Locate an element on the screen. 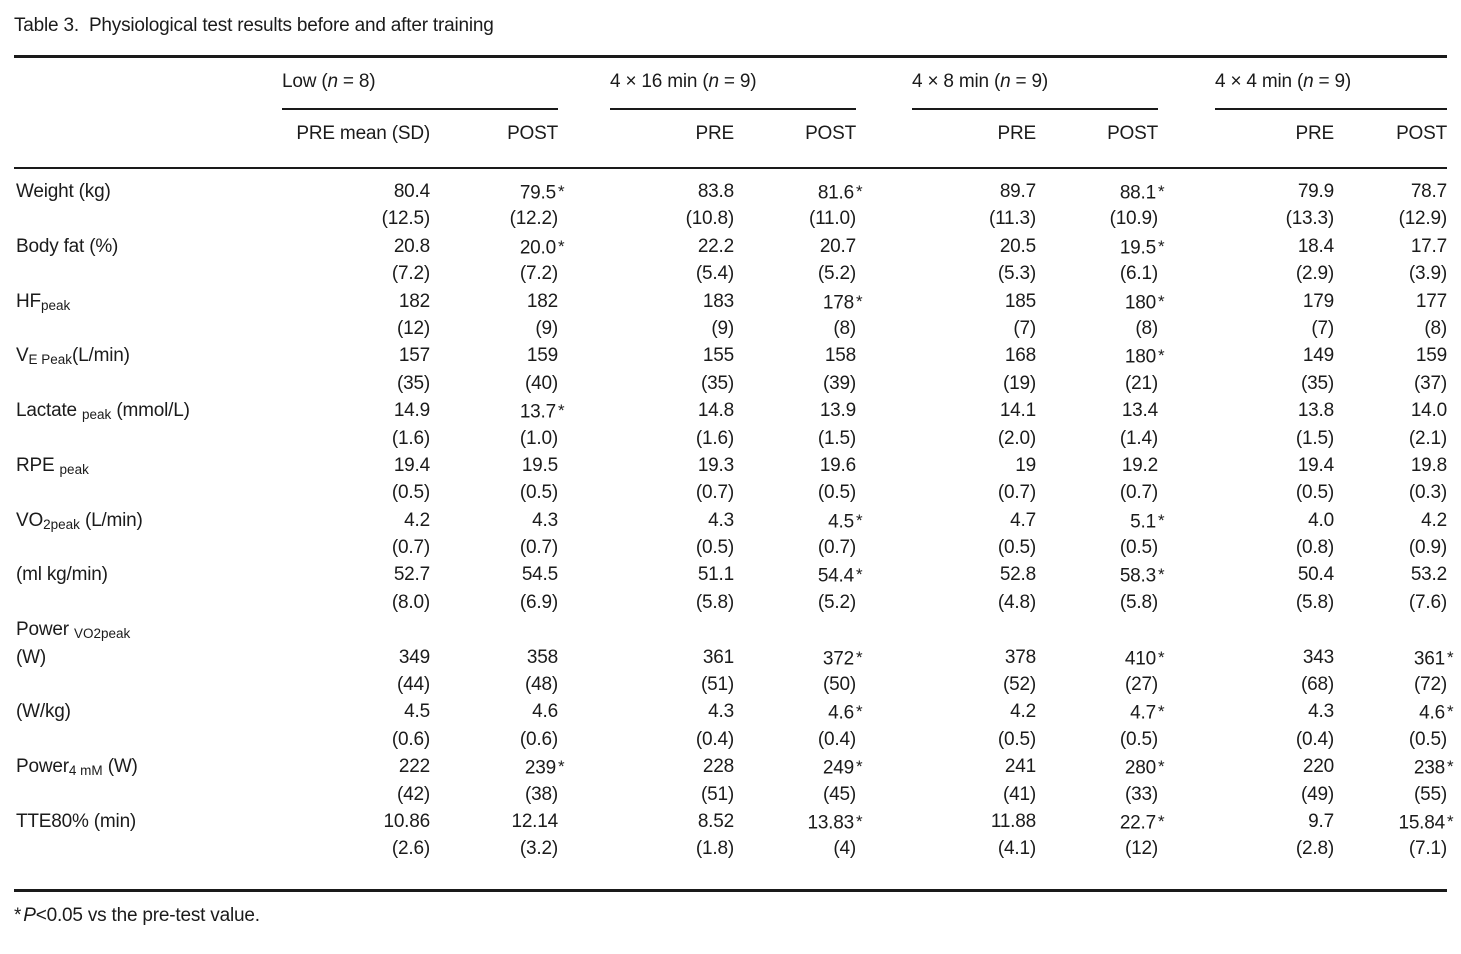  value-cell: 52.7 (8.0) is located at coordinates (355, 588).